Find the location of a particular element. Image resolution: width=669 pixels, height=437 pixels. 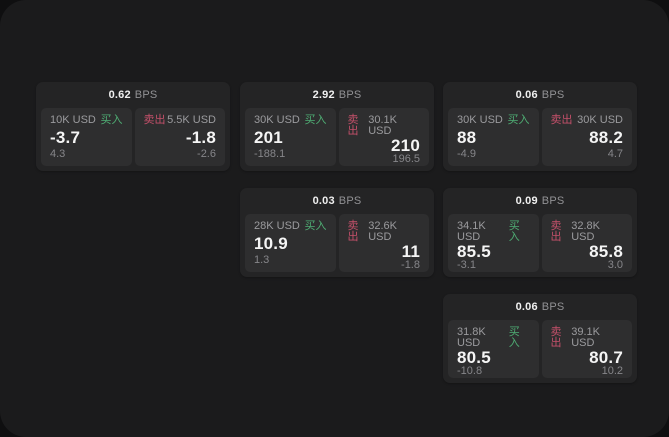

buy-quote-tile: 28K USD 买入 10.9 1.3 is located at coordinates (290, 243).